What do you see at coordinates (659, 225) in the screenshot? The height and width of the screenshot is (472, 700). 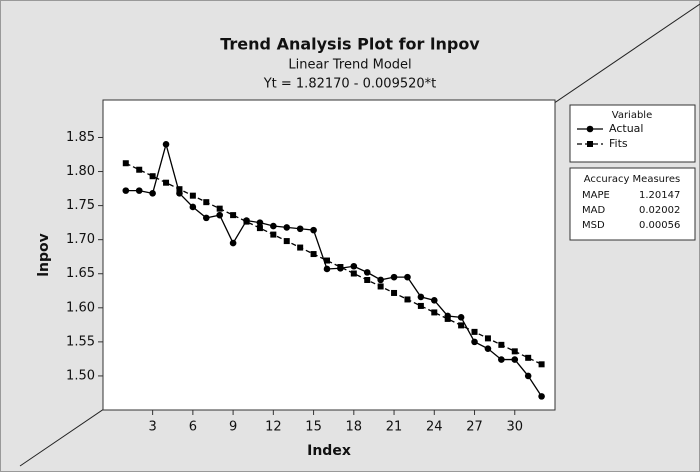 I see `measure-value: 0.00056` at bounding box center [659, 225].